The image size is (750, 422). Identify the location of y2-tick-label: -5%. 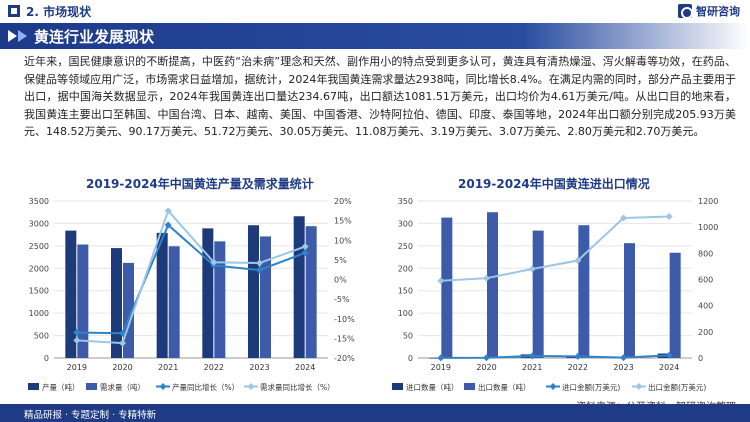
(342, 299).